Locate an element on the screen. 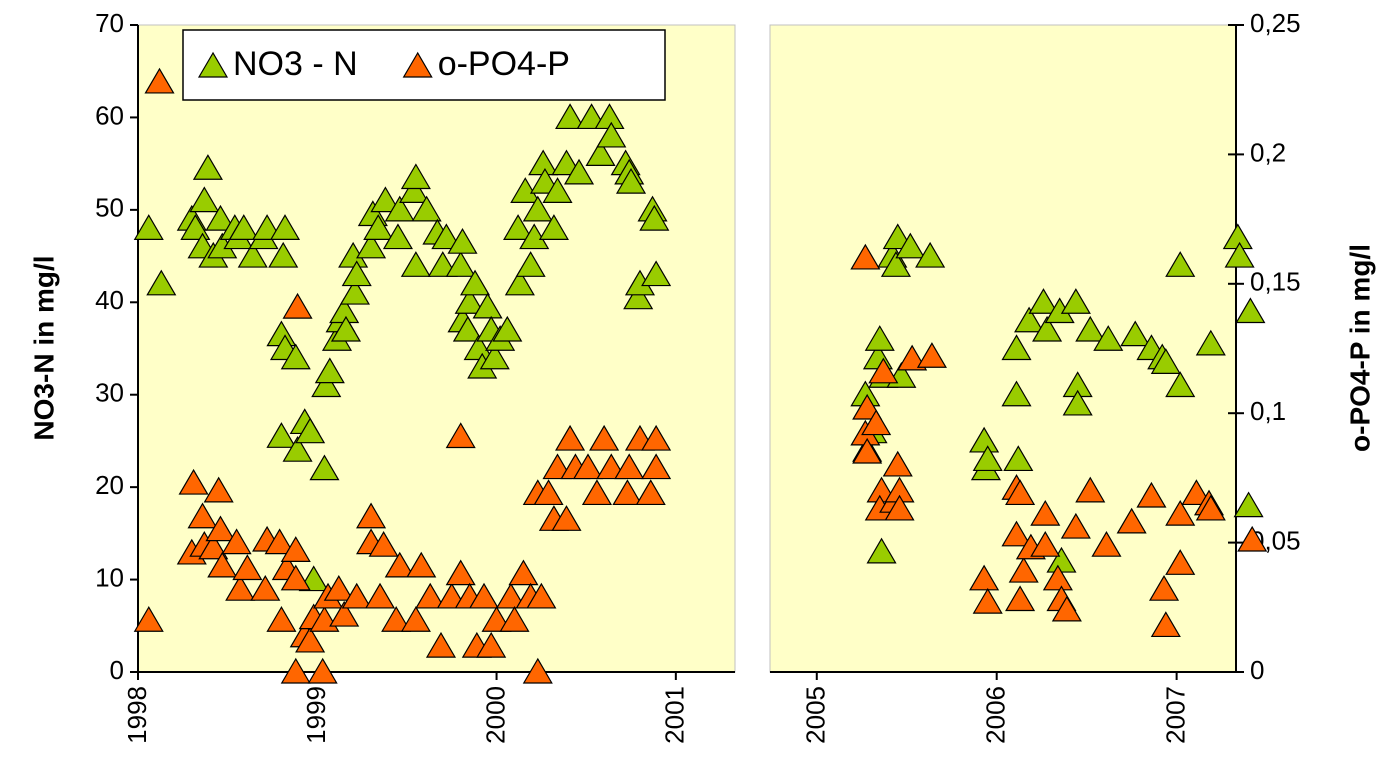  y-tick-label: 0 is located at coordinates (117, 670).